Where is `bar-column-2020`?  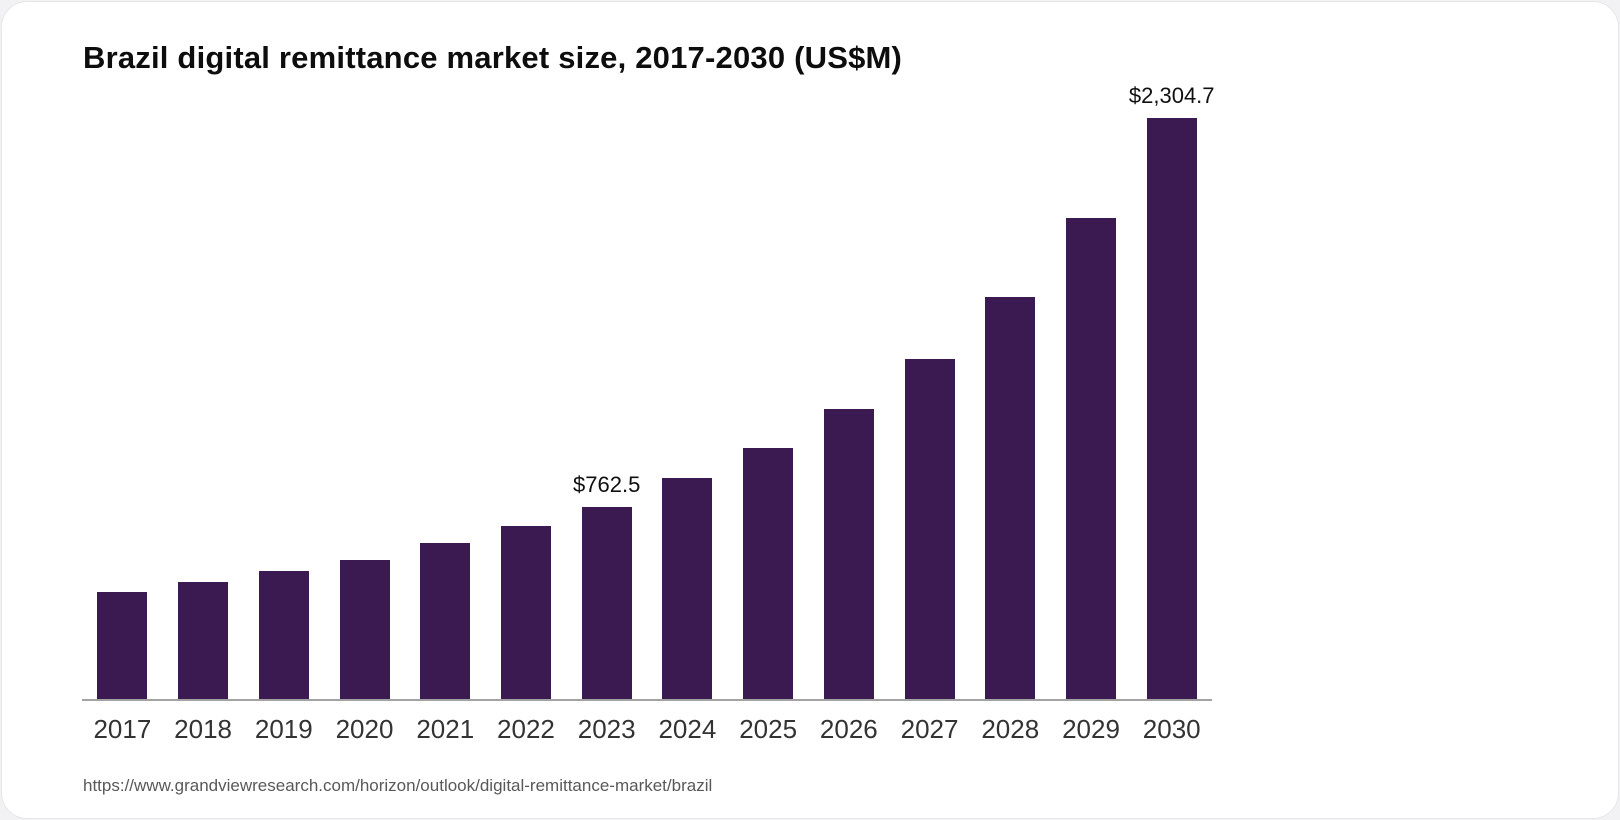 bar-column-2020 is located at coordinates (364, 629).